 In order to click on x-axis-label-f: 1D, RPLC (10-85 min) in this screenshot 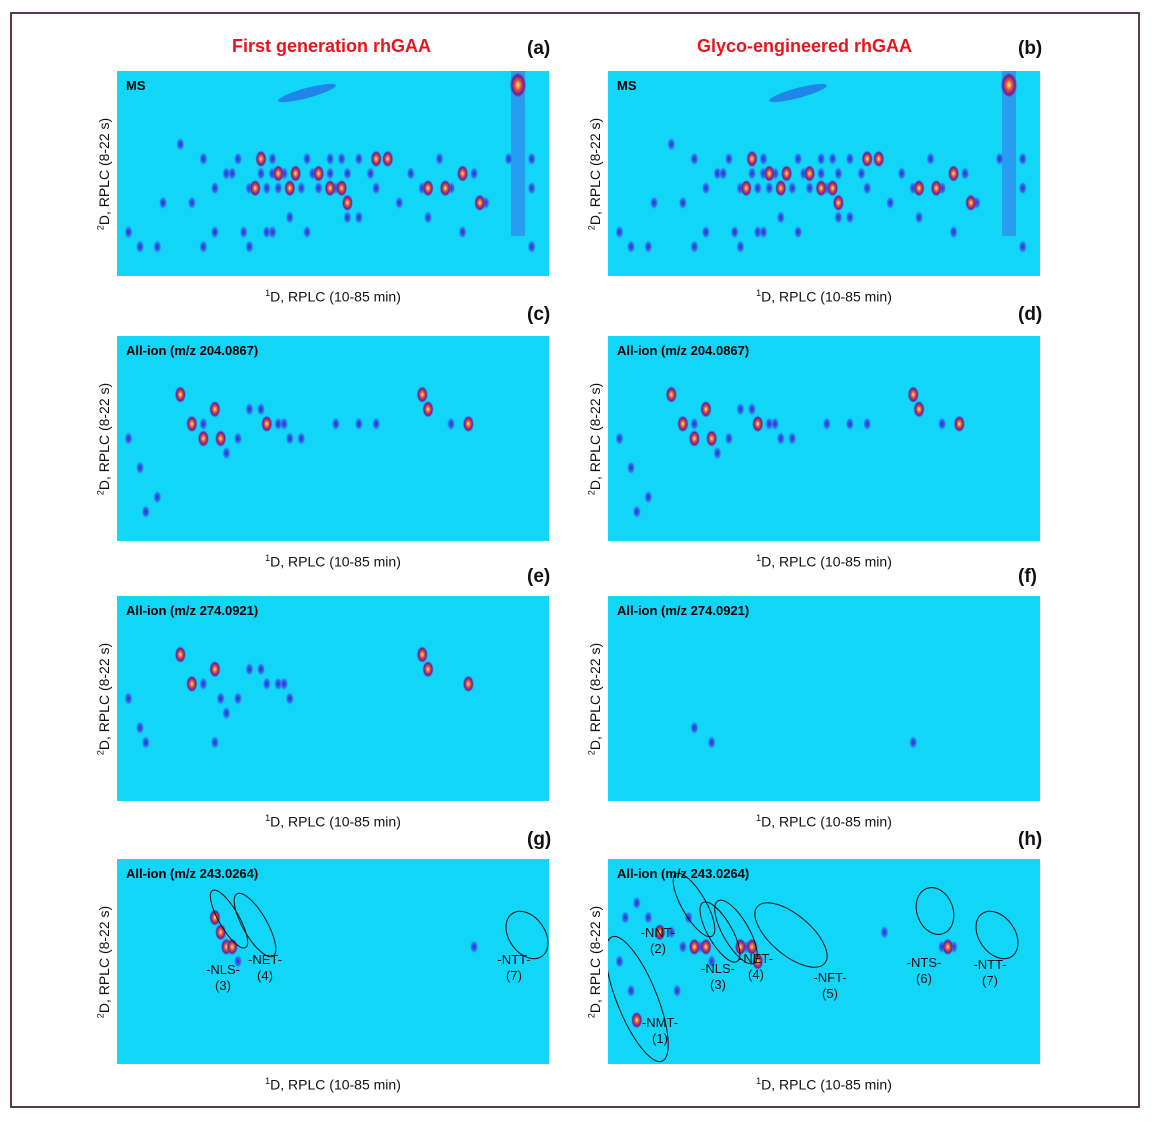, I will do `click(824, 821)`.